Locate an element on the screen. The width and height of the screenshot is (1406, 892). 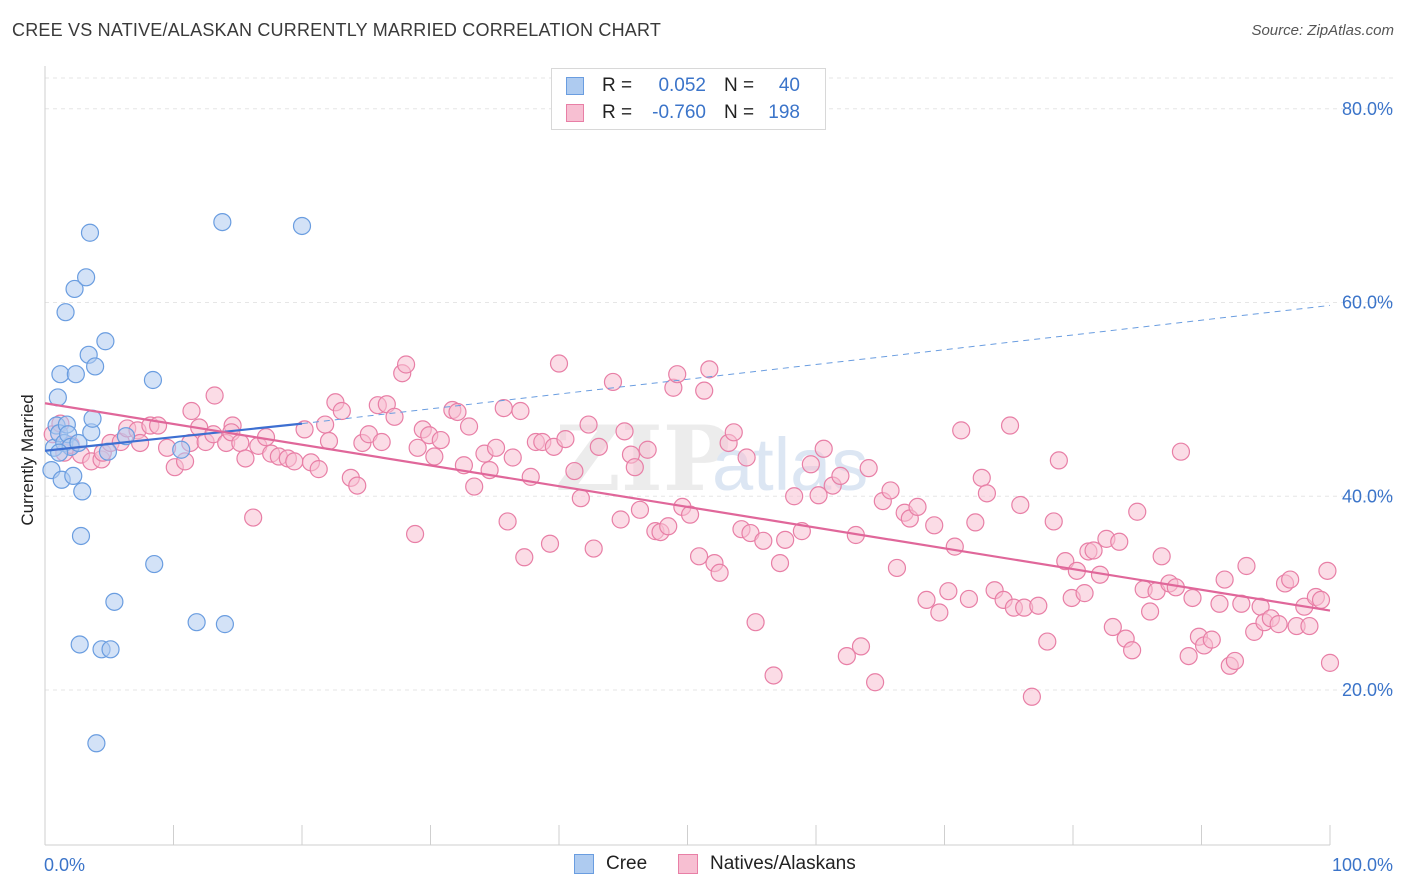
x-tick-label-right: 100.0% is located at coordinates (1362, 865).